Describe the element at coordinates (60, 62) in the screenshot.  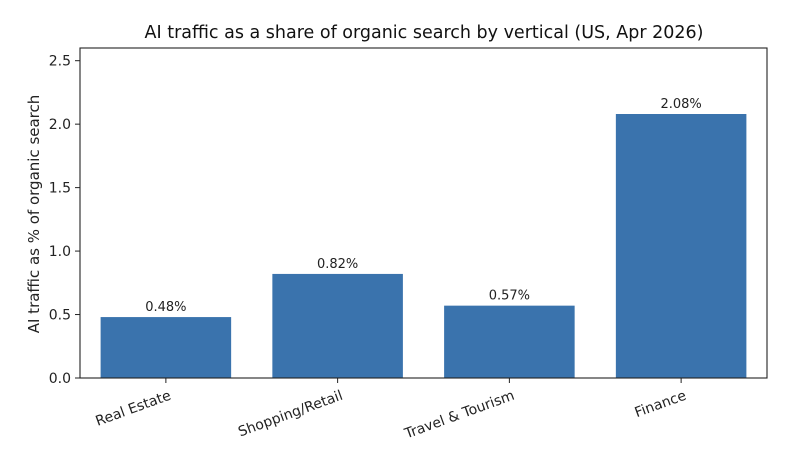
I see `y-tick-label: 2.5` at that location.